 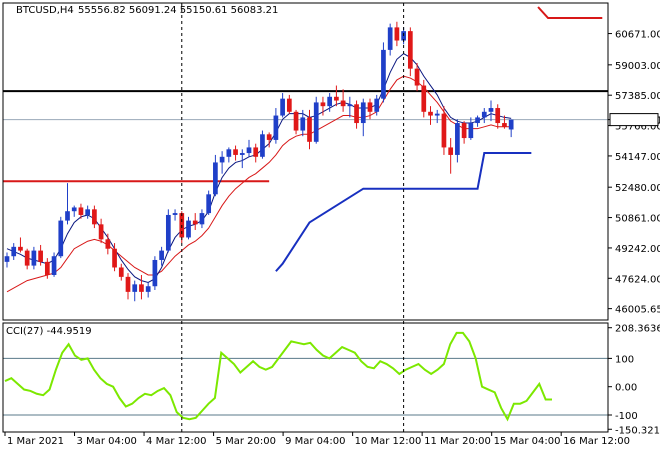 What do you see at coordinates (403, 212) in the screenshot?
I see `stop-line-up` at bounding box center [403, 212].